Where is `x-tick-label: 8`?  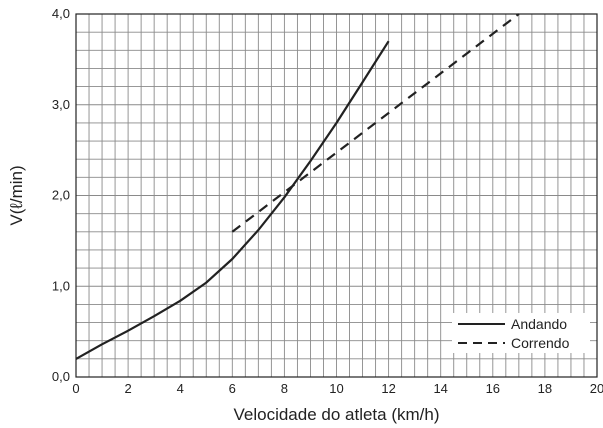 x-tick-label: 8 is located at coordinates (284, 388).